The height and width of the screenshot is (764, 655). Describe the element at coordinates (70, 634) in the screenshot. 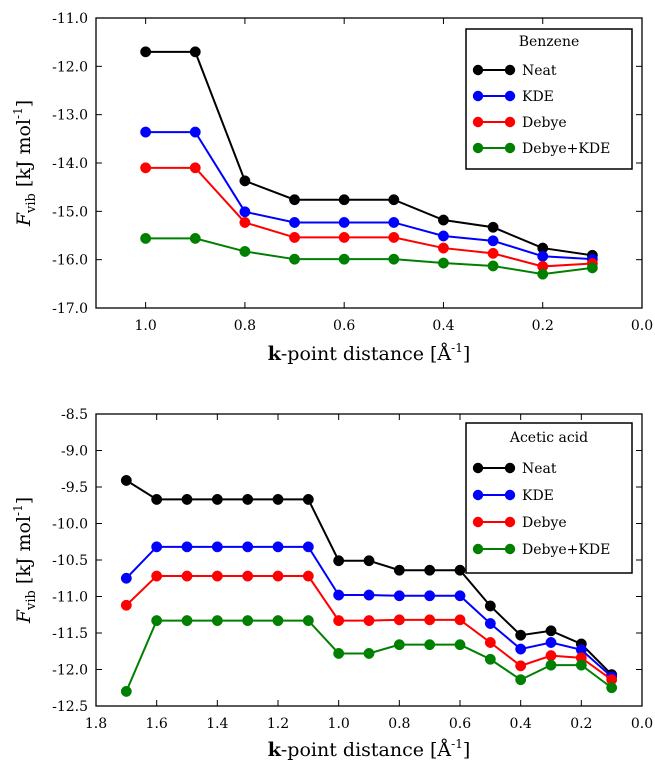

I see `y-tick-label: -11.5` at that location.